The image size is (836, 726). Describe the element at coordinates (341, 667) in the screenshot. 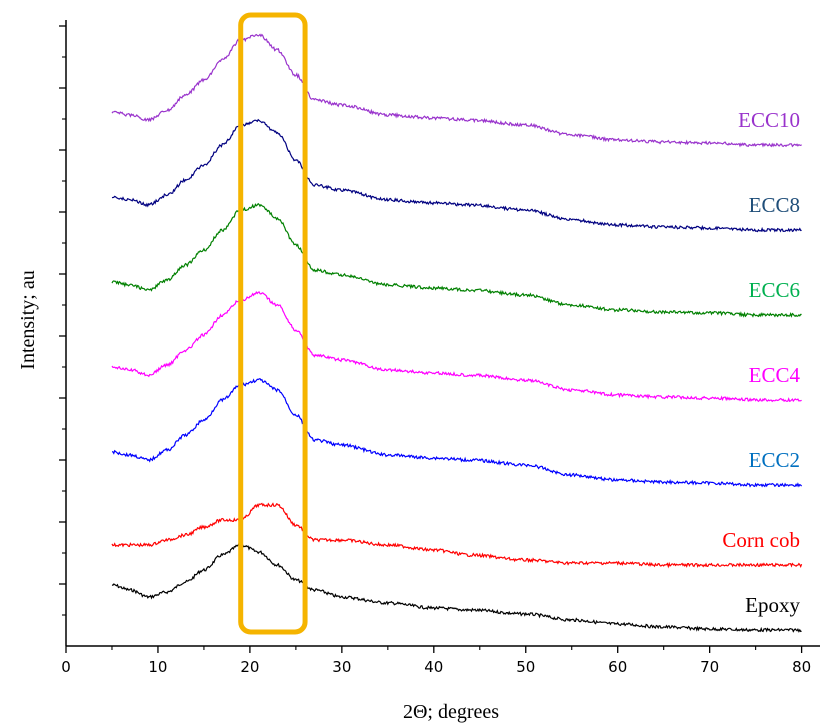

I see `x-tick-label: 30` at that location.